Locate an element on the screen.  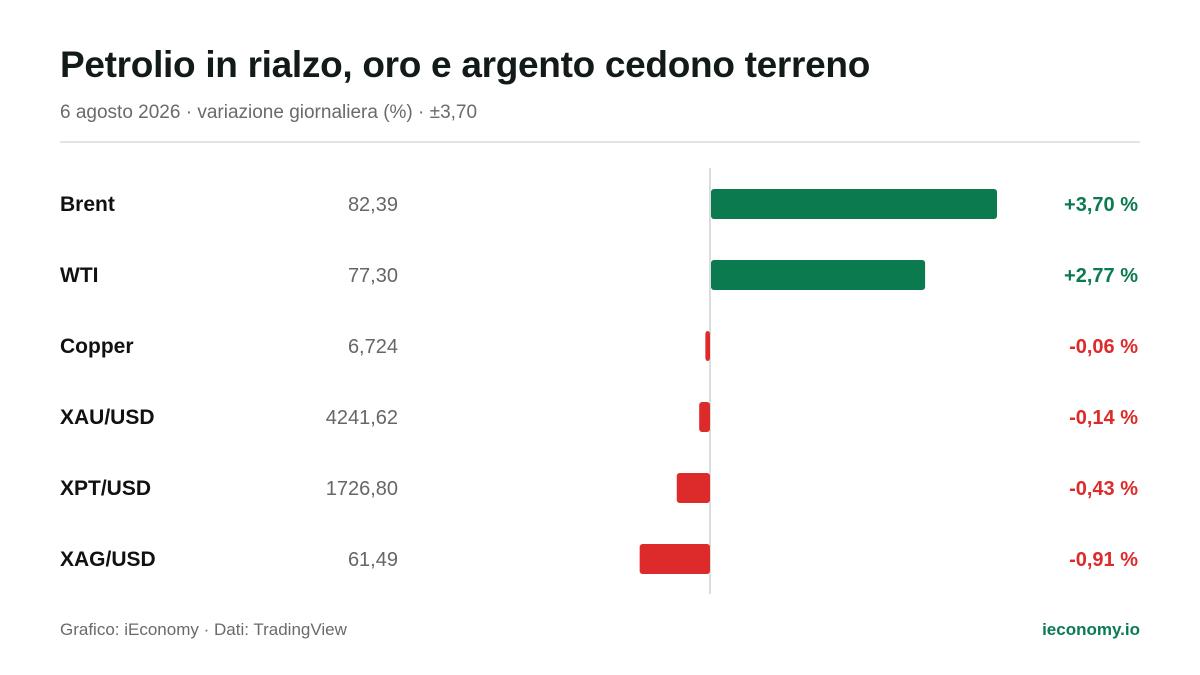
price-label: 6,724 is located at coordinates (373, 347).